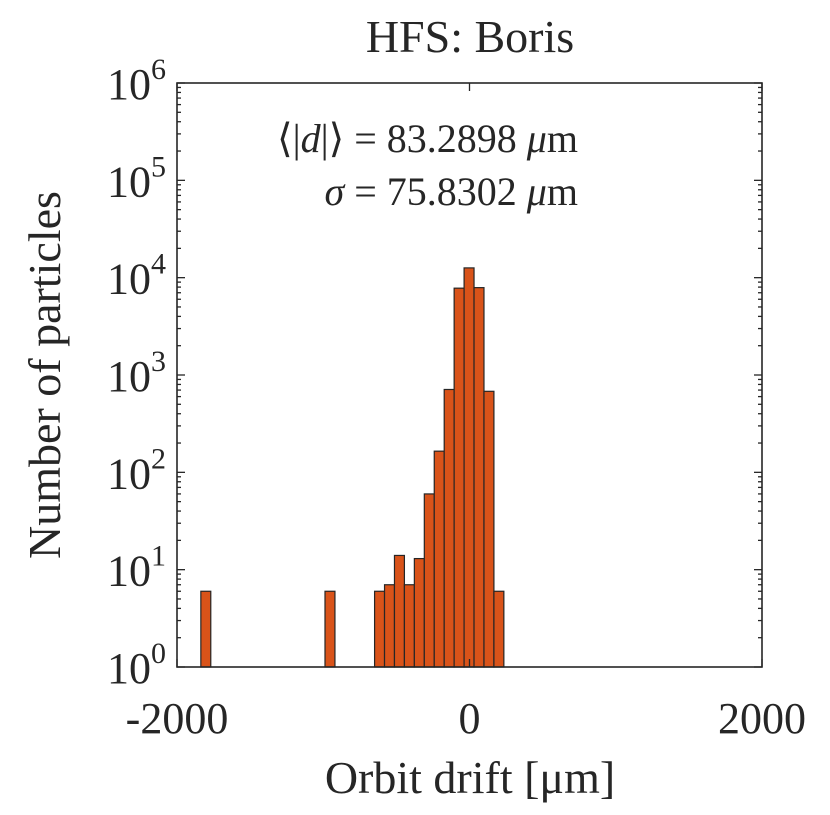 The height and width of the screenshot is (815, 830). Describe the element at coordinates (452, 191) in the screenshot. I see `stats-line-1: σ = 75.8302 μm` at that location.